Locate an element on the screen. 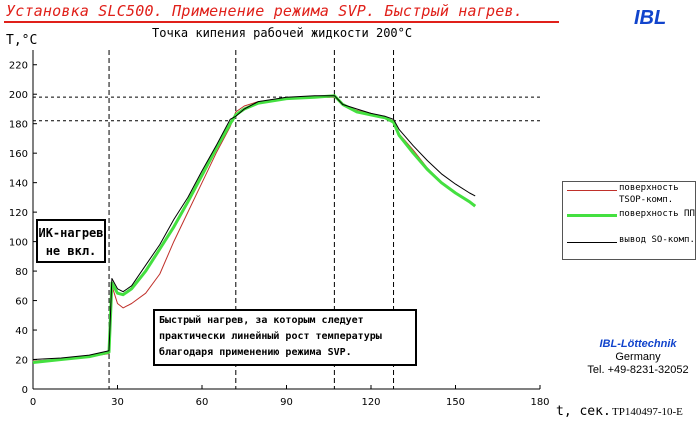 The image size is (700, 426). y-tick-label: 200 is located at coordinates (18, 95).